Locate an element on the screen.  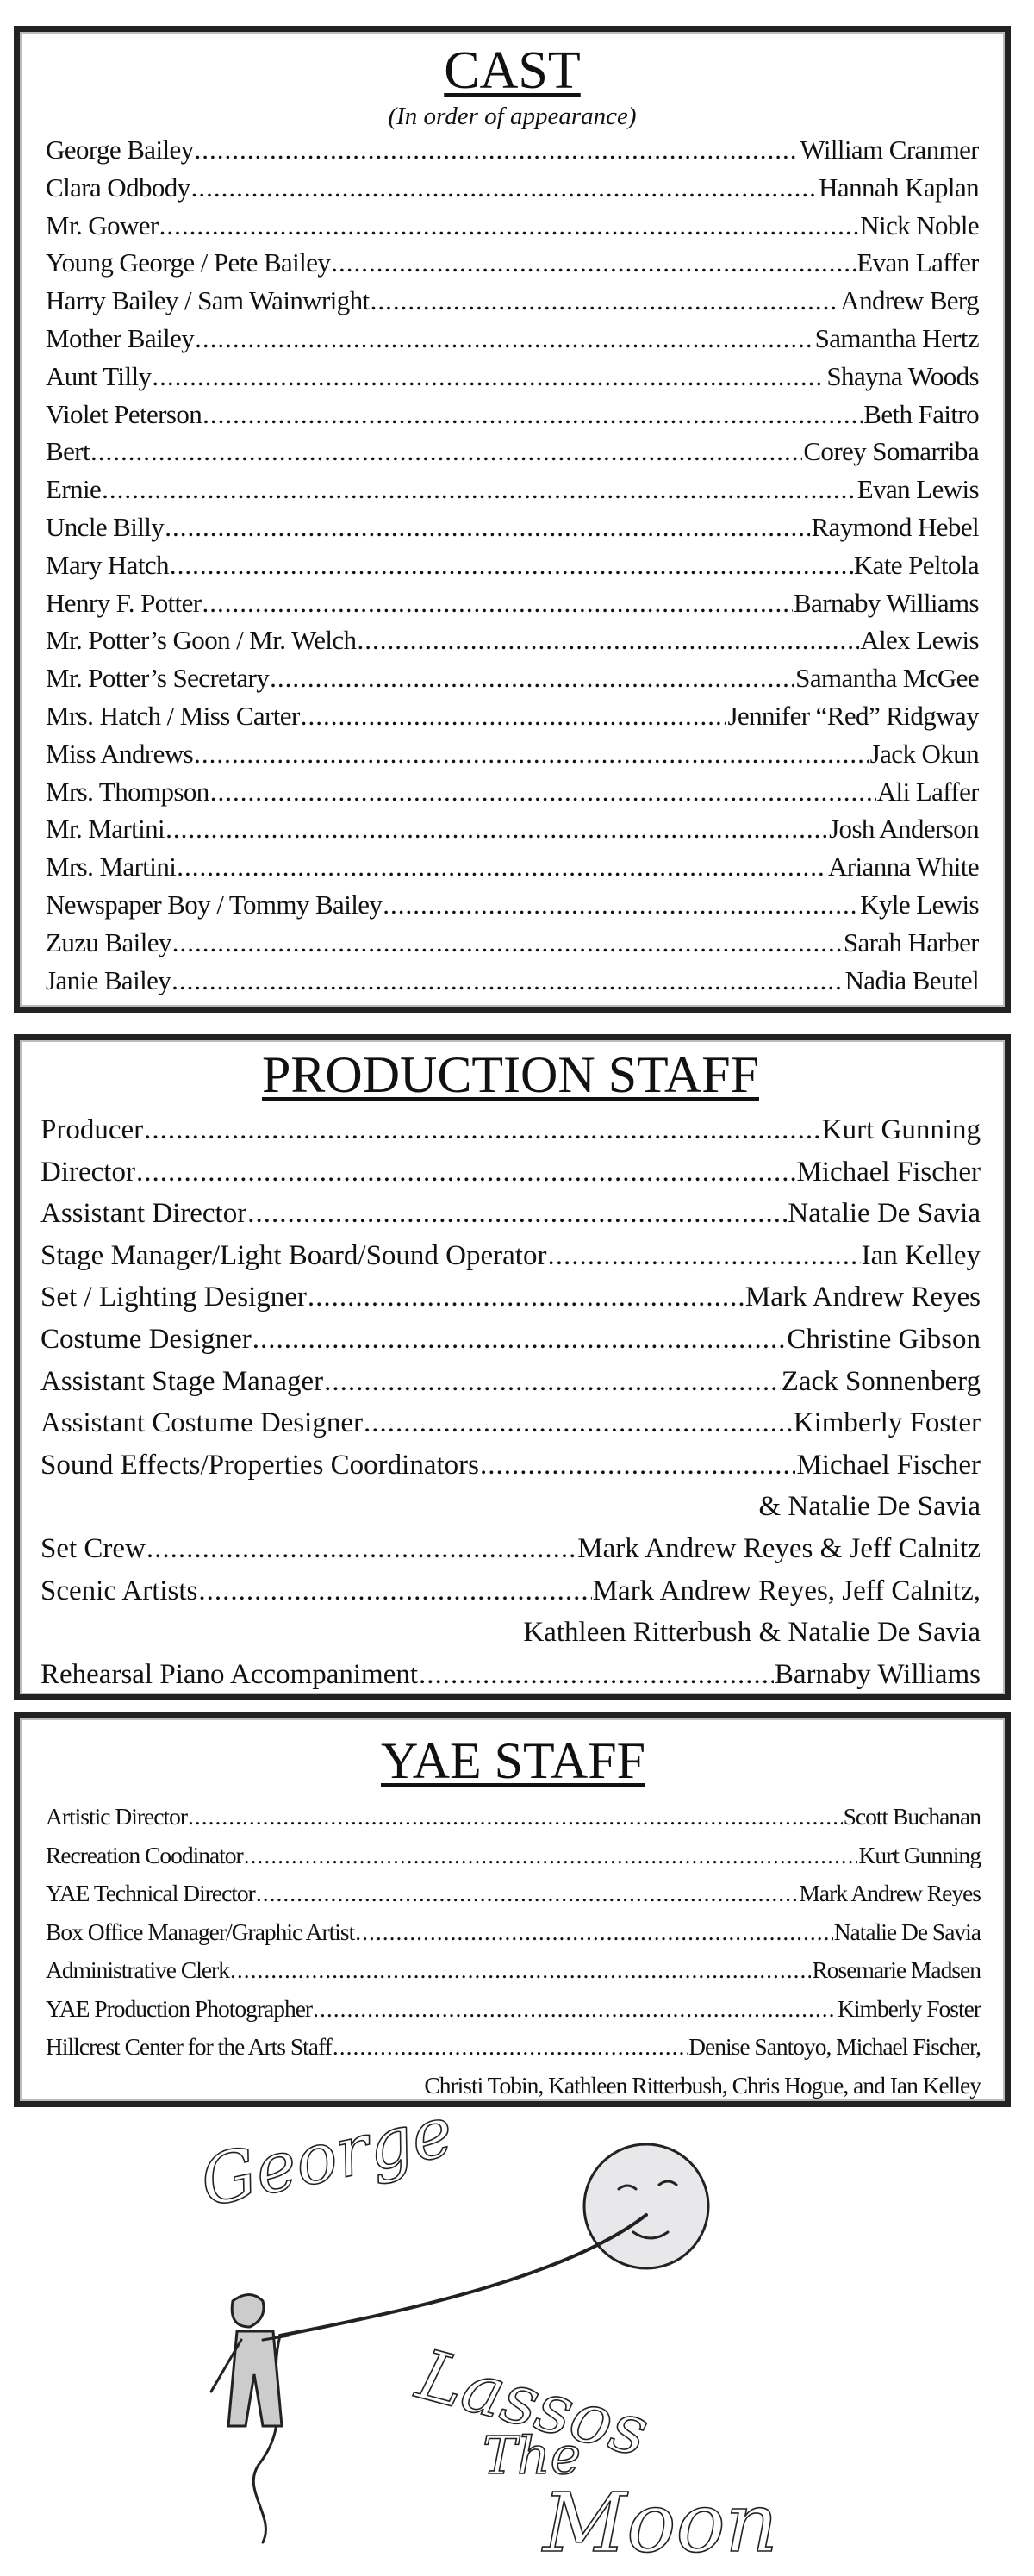
credit-continuation: & Natalie De Savia is located at coordinates (869, 1507).